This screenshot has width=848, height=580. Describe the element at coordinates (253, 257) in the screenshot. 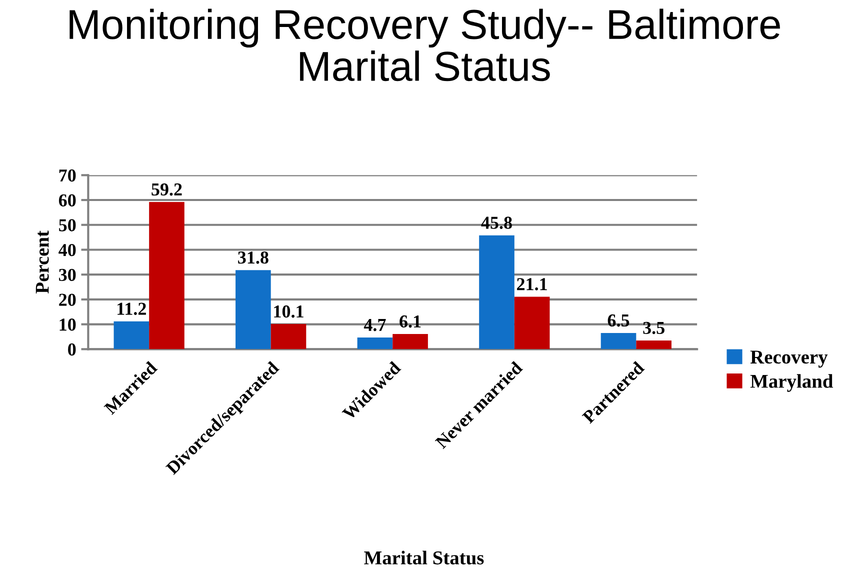

I see `data-label: 31.8` at that location.